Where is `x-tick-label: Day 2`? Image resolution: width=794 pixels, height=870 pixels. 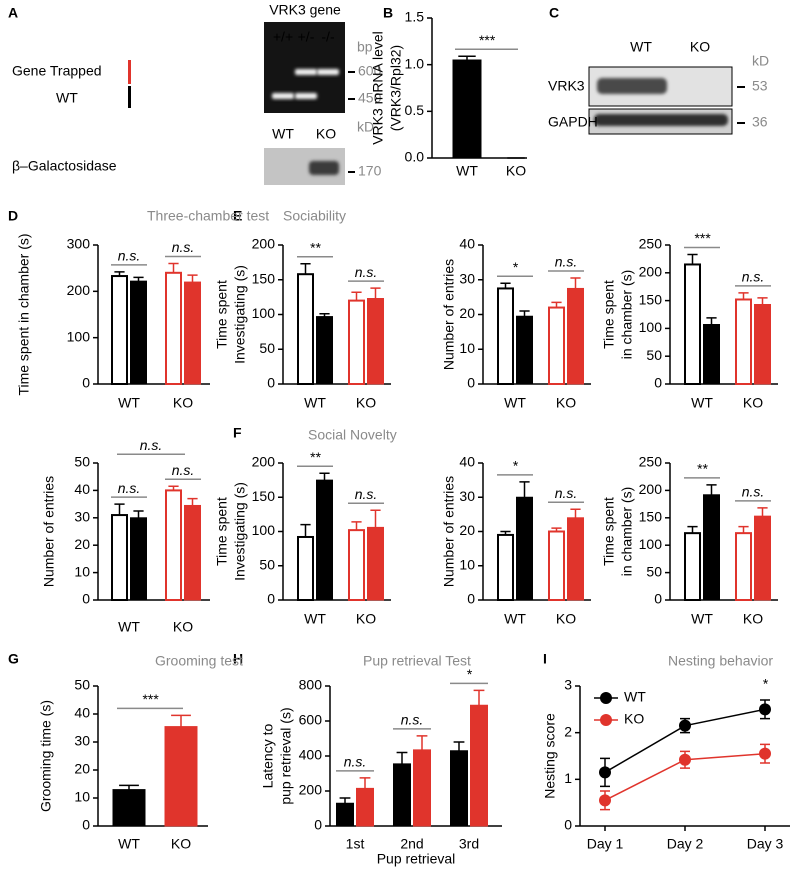 x-tick-label: Day 2 is located at coordinates (685, 844).